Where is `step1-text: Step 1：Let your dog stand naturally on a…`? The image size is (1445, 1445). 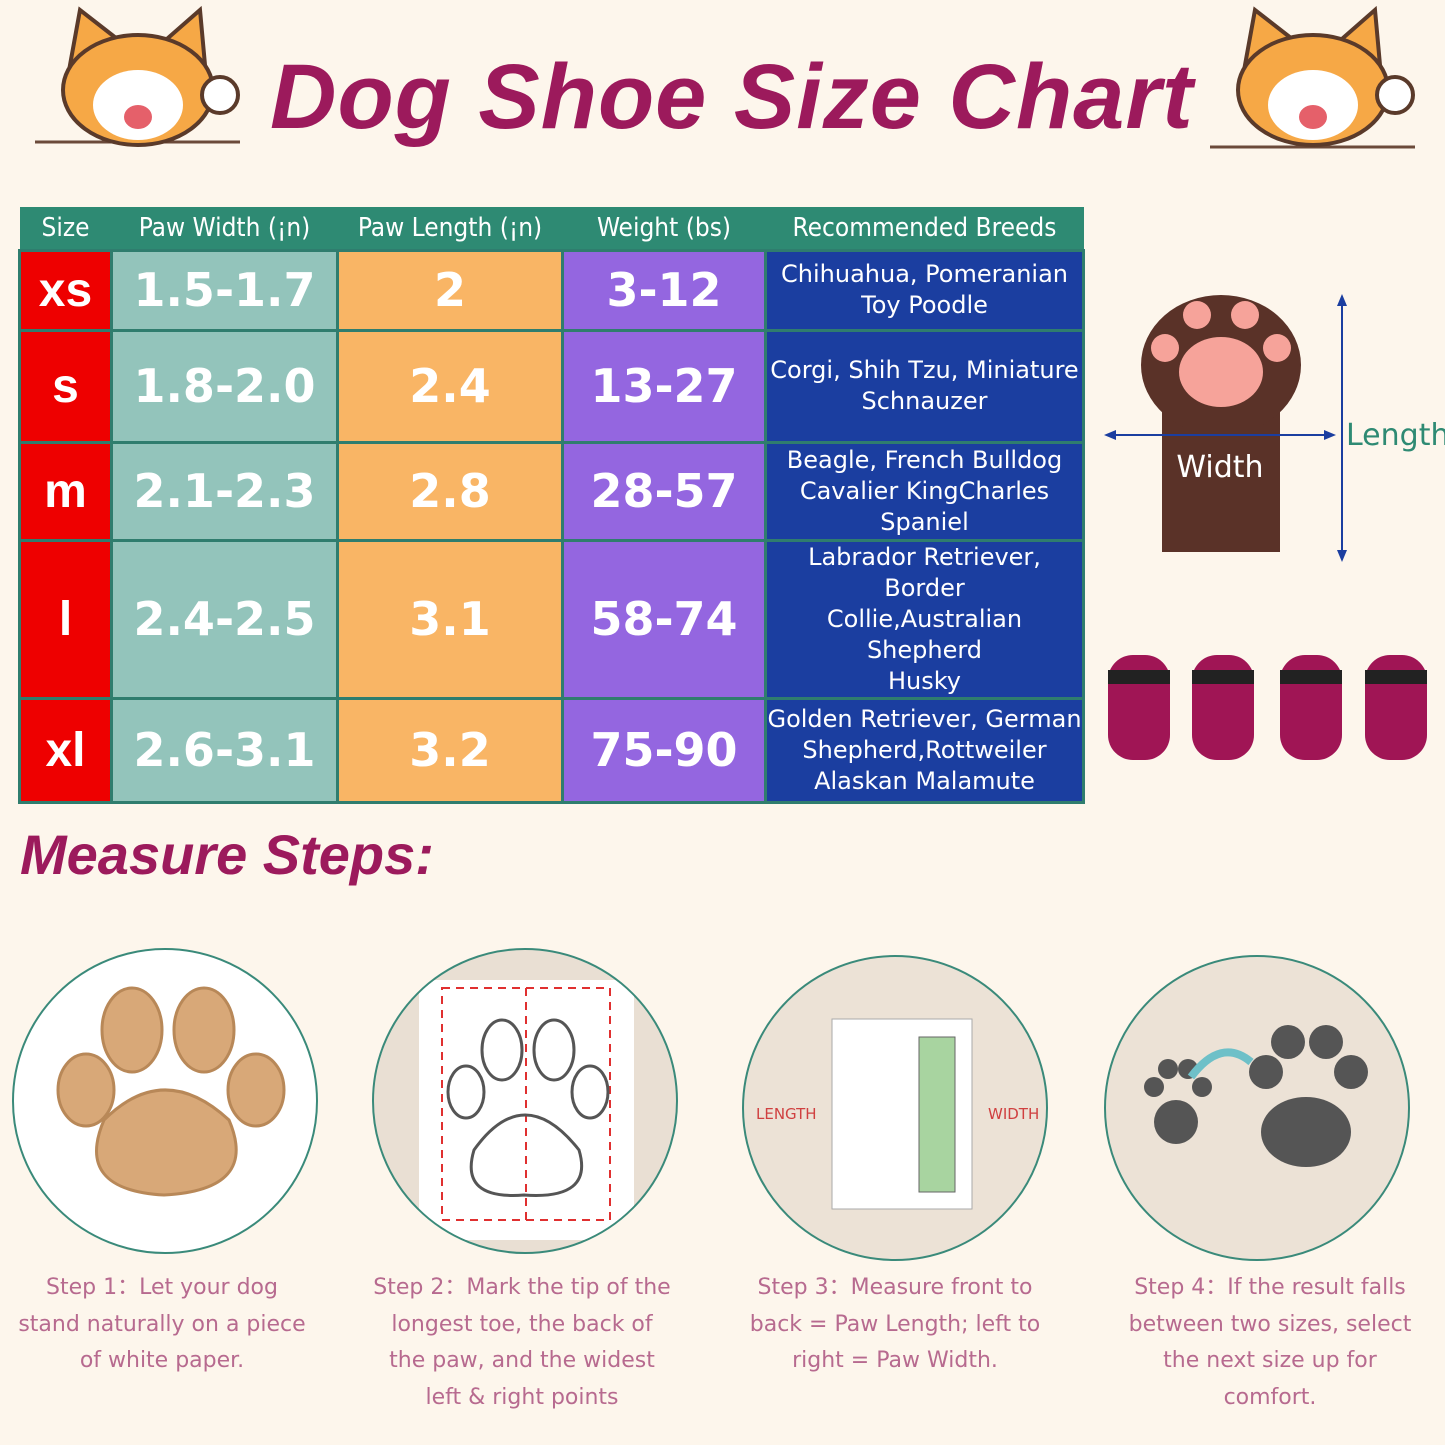
step1-text: Step 1：Let your dog stand naturally on a… is located at coordinates (162, 1324).